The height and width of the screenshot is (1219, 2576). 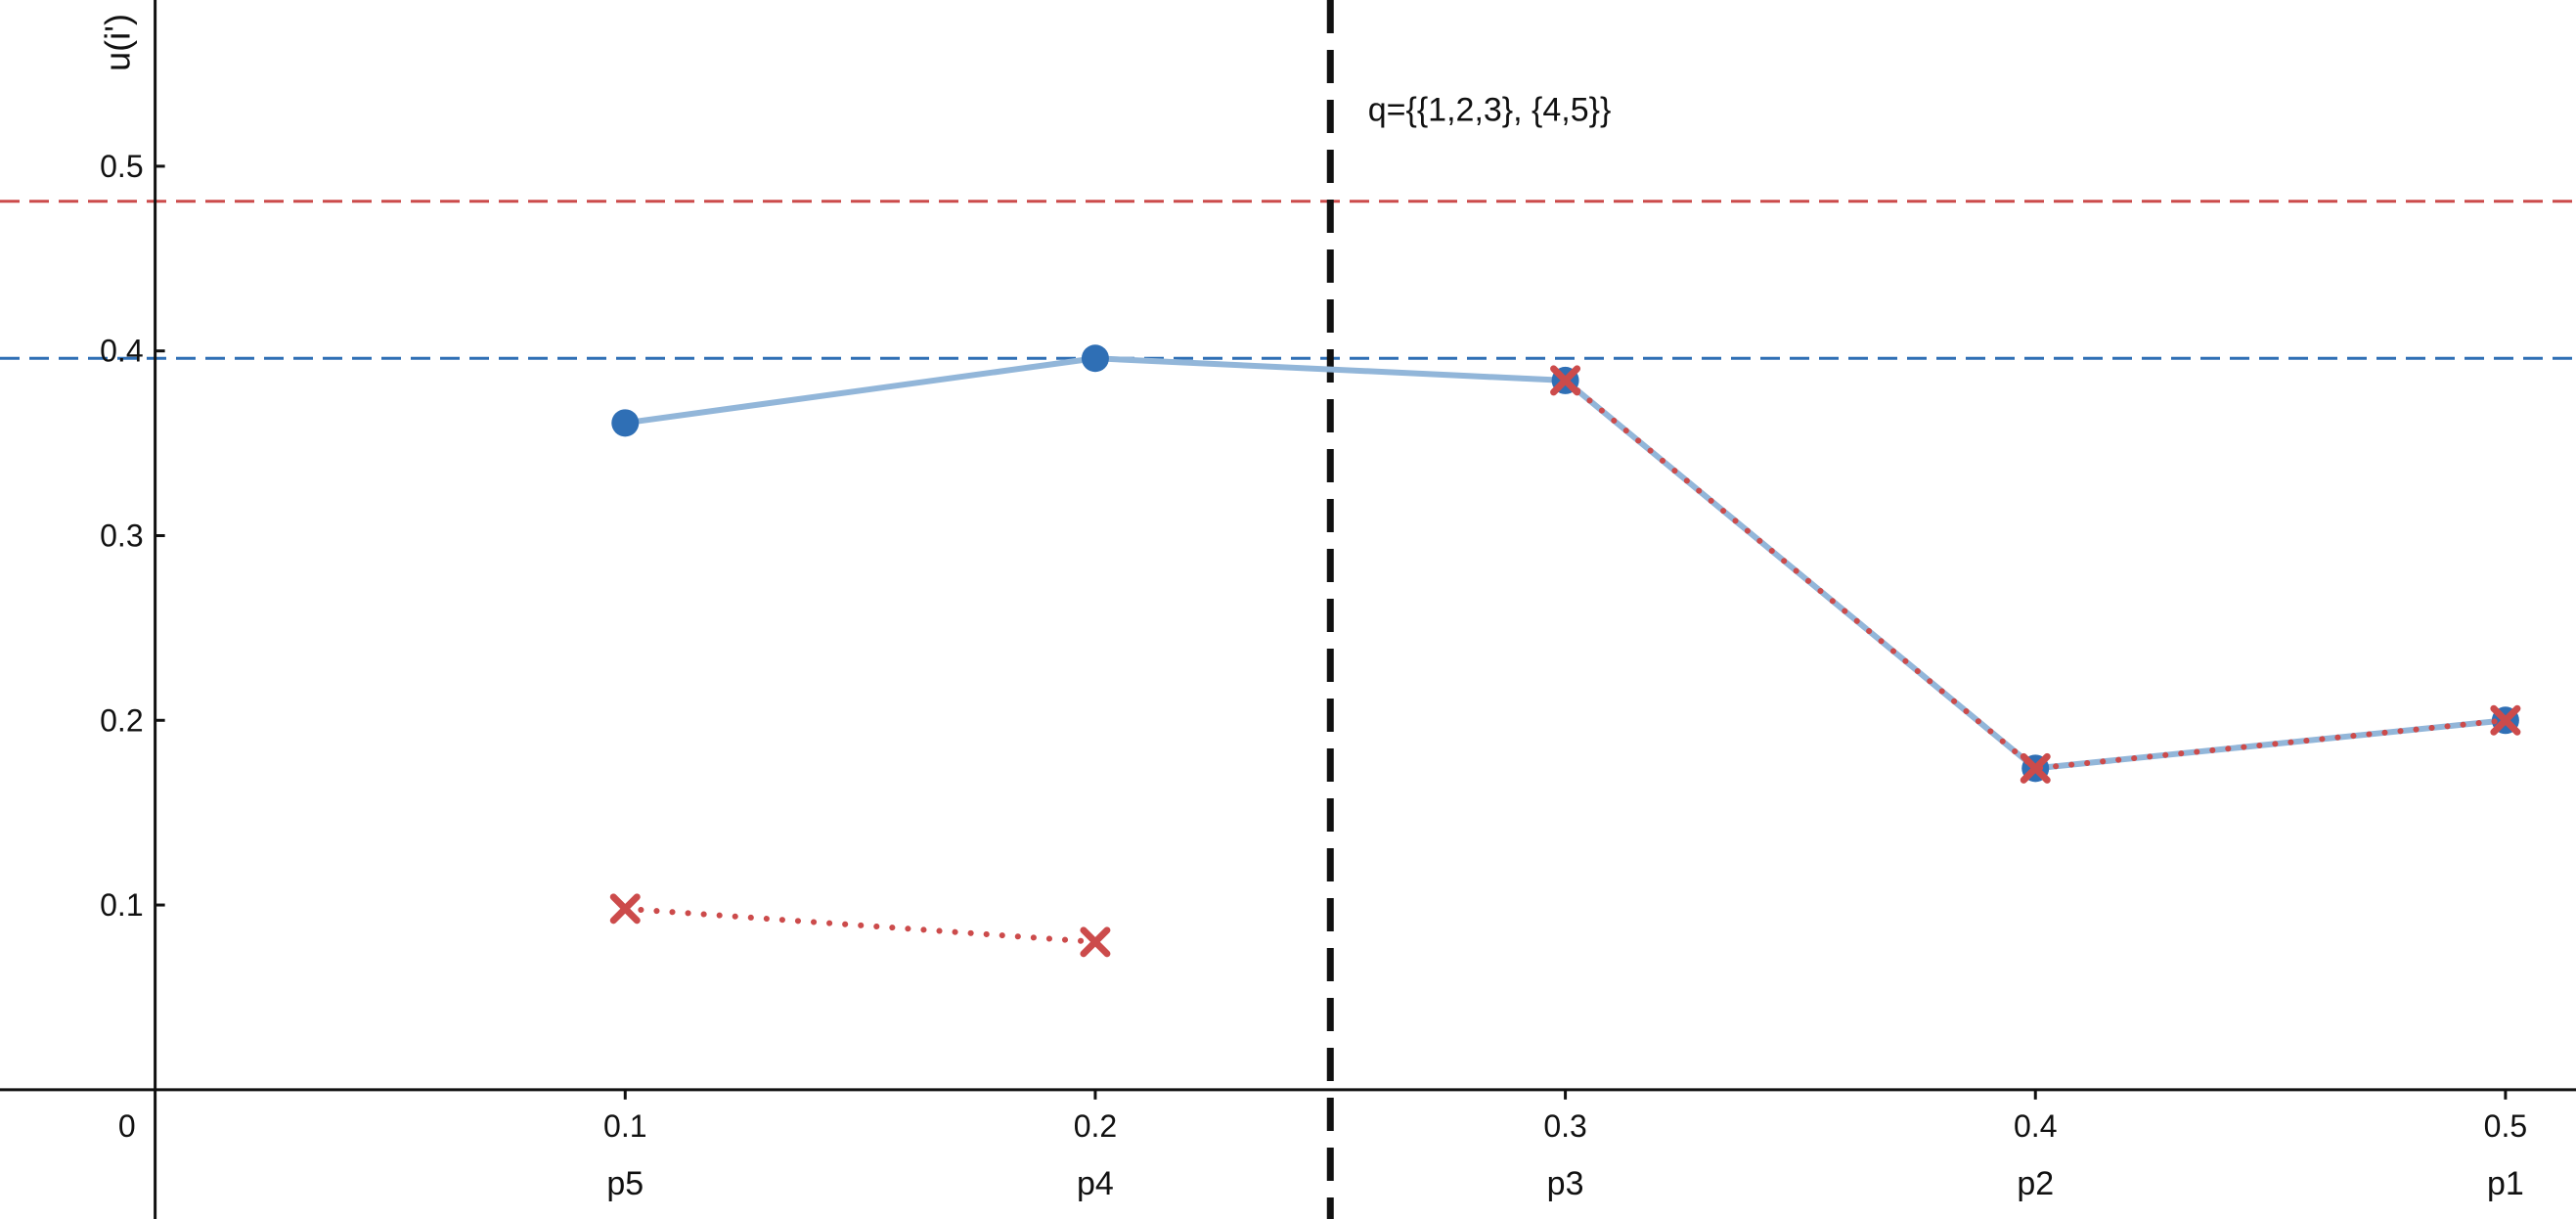 What do you see at coordinates (624, 1126) in the screenshot?
I see `x-tick-label: 0.1` at bounding box center [624, 1126].